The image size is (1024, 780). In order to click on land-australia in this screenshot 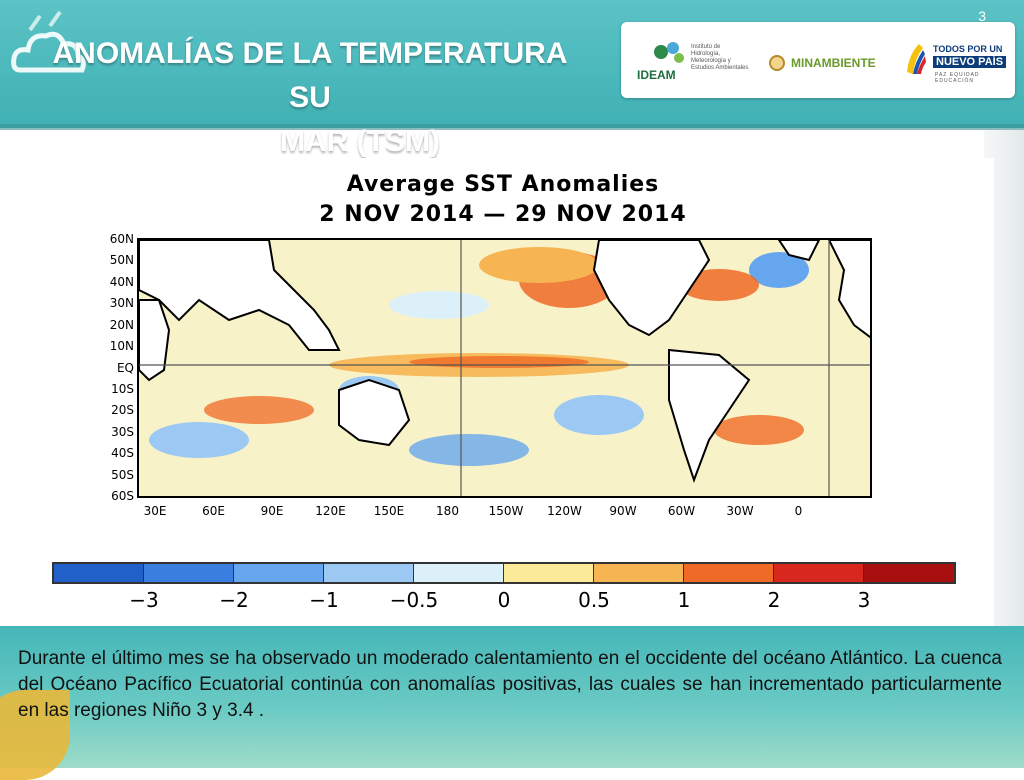, I will do `click(374, 412)`.